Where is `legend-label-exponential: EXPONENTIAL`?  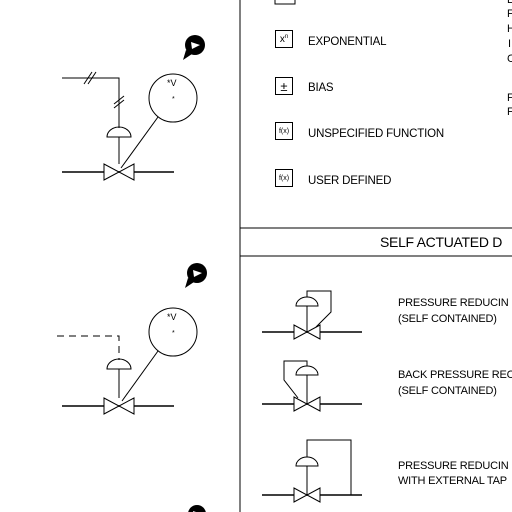 legend-label-exponential: EXPONENTIAL is located at coordinates (347, 42).